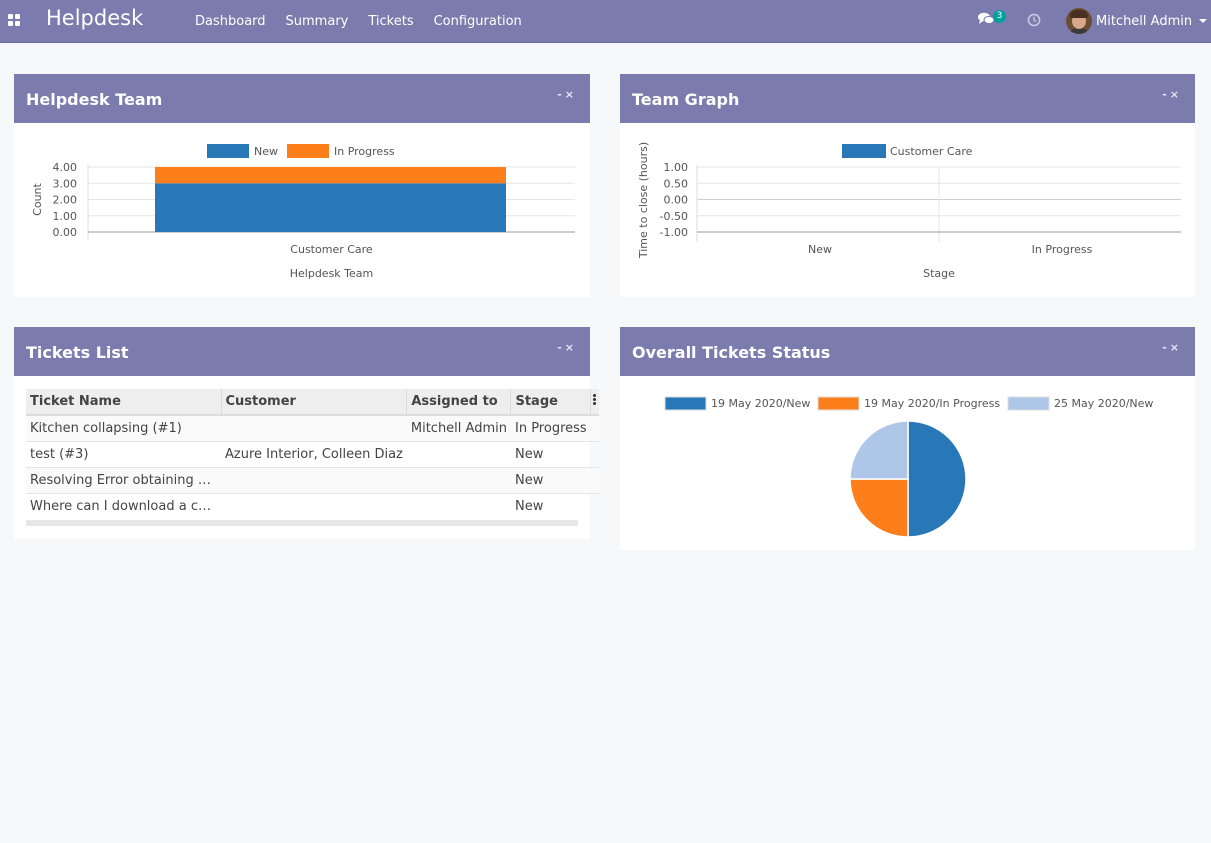  I want to click on app-title: Helpdesk, so click(95, 18).